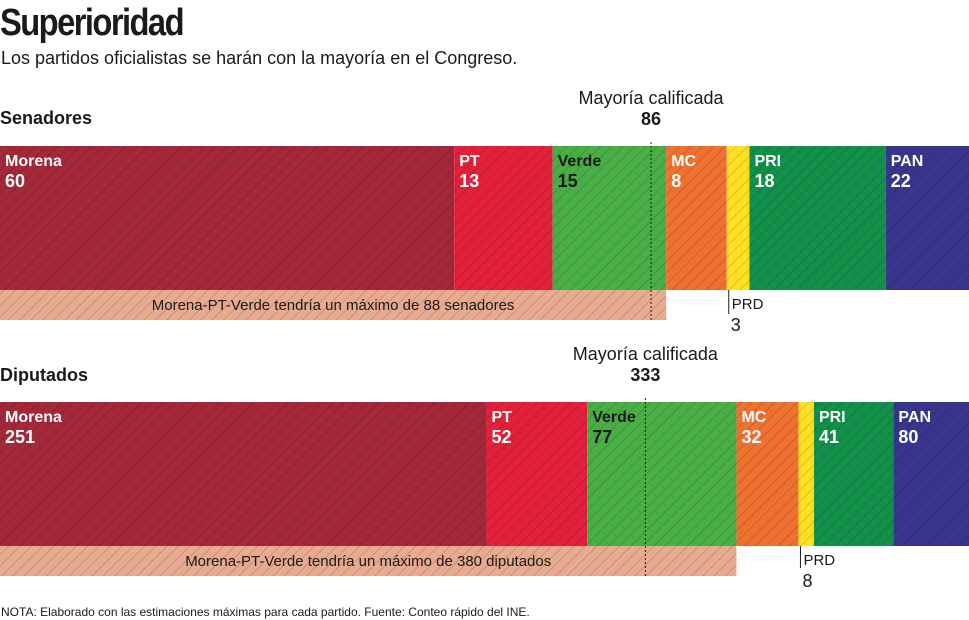 The height and width of the screenshot is (620, 969). Describe the element at coordinates (738, 218) in the screenshot. I see `bar-hatch-prd-senadores` at that location.